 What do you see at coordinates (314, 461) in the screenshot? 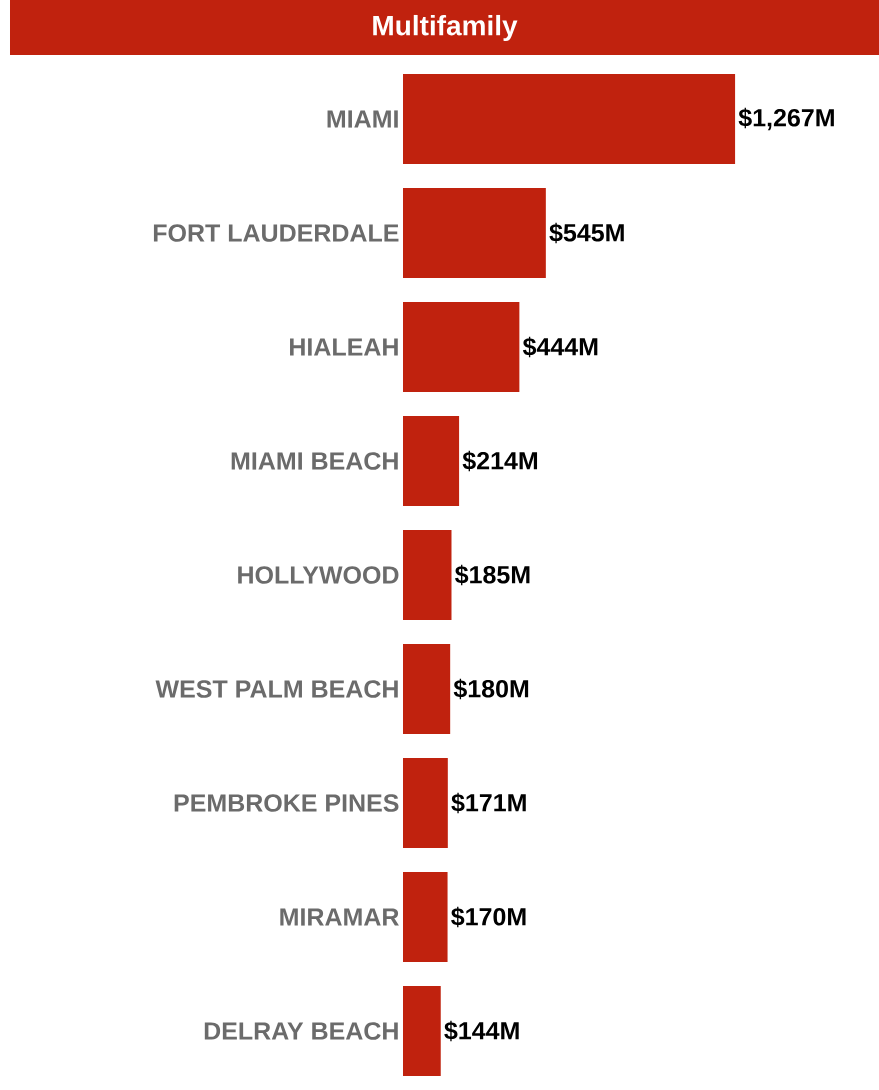
I see `y-tick-label: MIAMI BEACH` at bounding box center [314, 461].